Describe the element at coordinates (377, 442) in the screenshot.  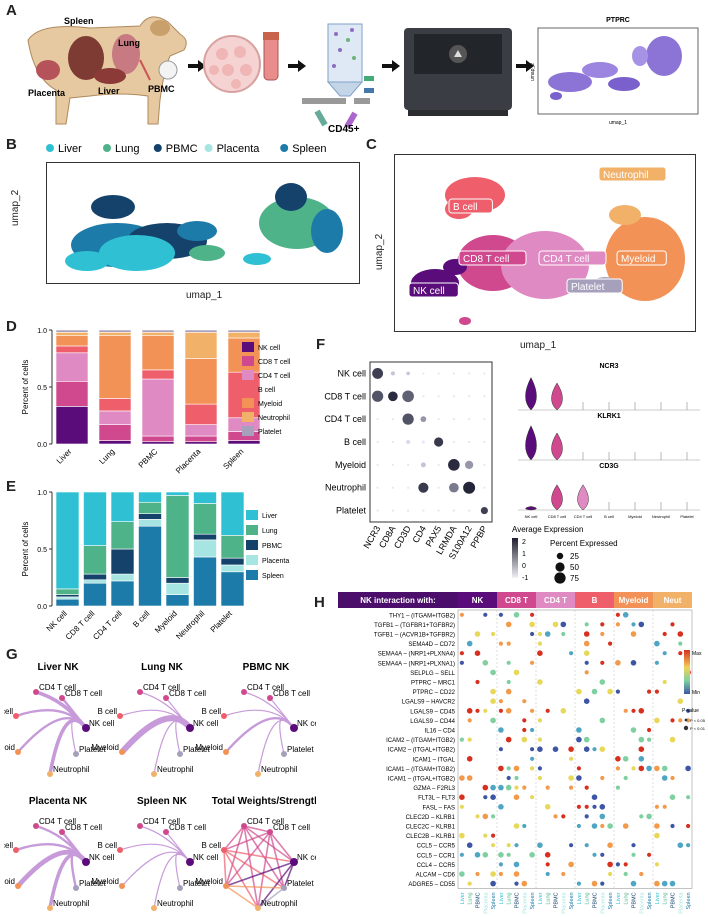
I see `dot-b-cell-ncr3` at that location.